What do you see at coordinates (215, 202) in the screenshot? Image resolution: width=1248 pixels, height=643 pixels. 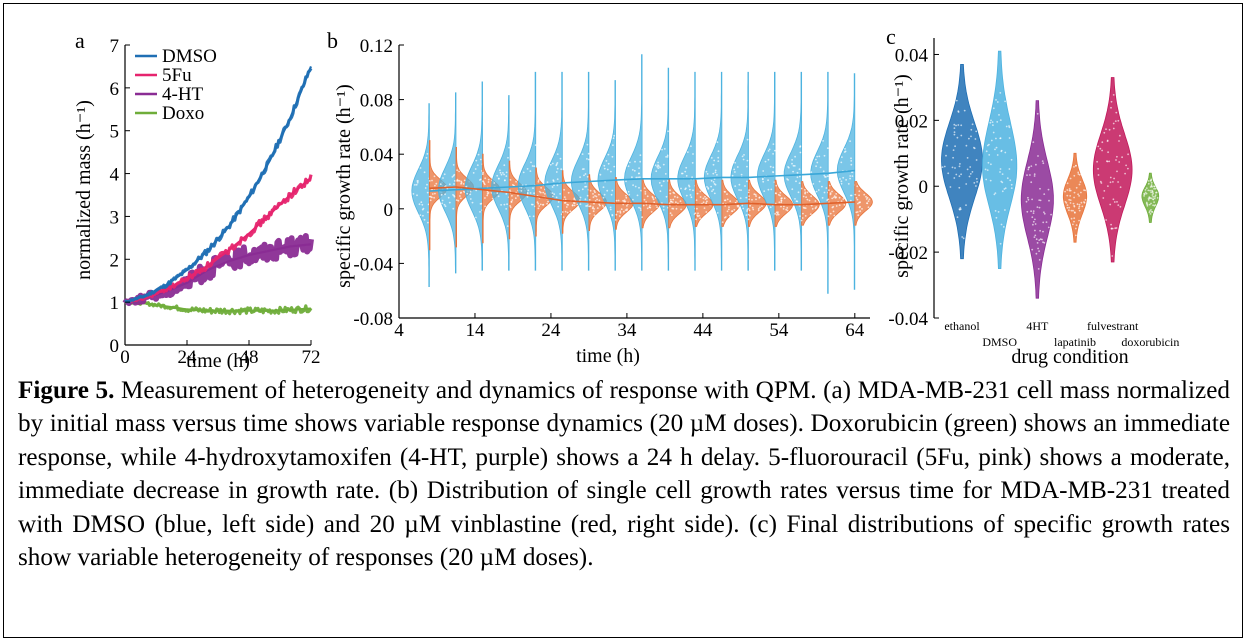 I see `panel-a-ticks: 0 24 48 72 0 1 2 3 4 5 6 7` at bounding box center [215, 202].